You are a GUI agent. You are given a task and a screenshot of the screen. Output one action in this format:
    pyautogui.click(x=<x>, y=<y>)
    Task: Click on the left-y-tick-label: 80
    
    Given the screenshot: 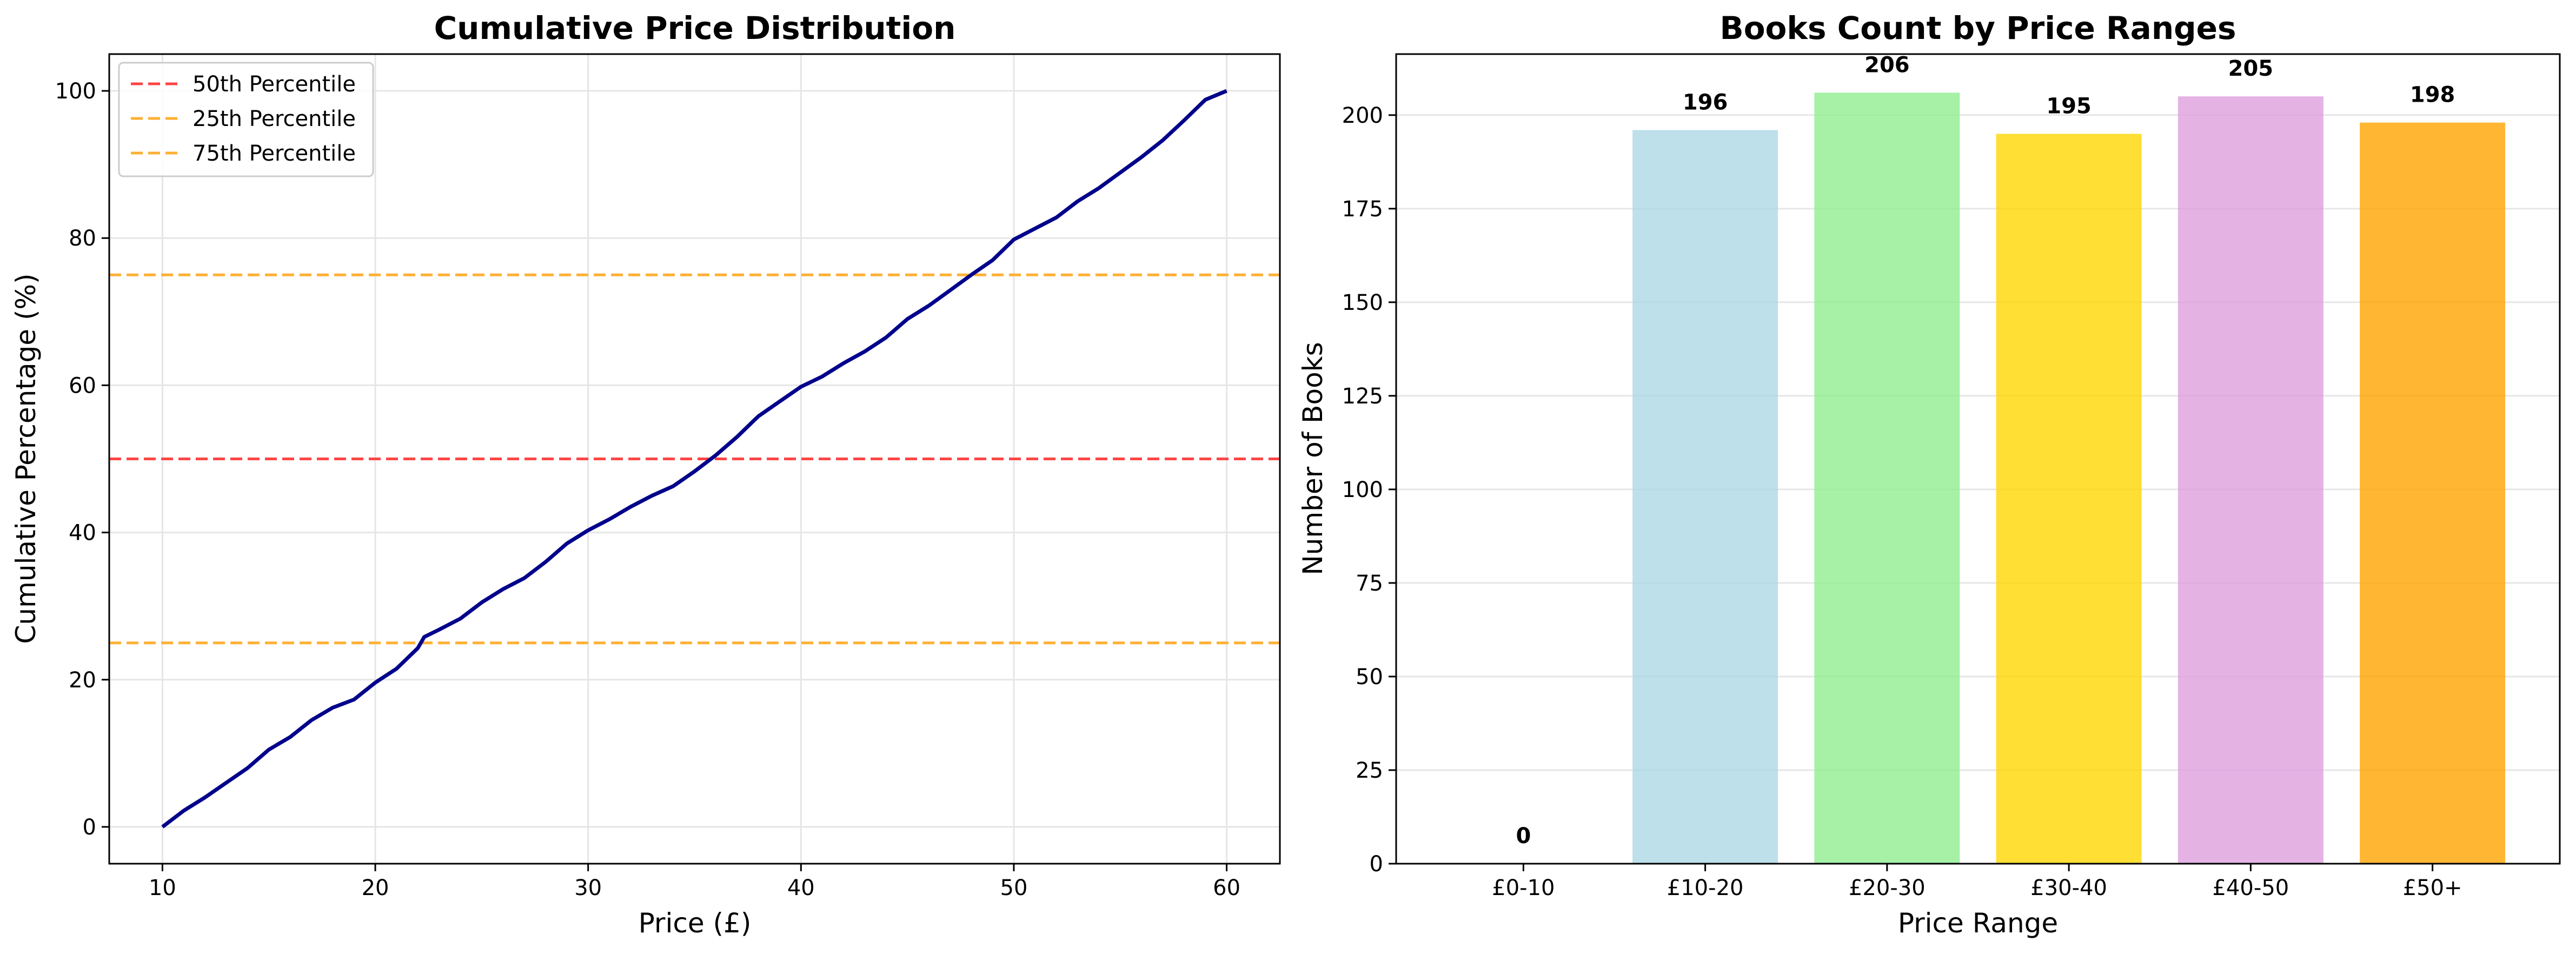 What is the action you would take?
    pyautogui.click(x=82, y=239)
    